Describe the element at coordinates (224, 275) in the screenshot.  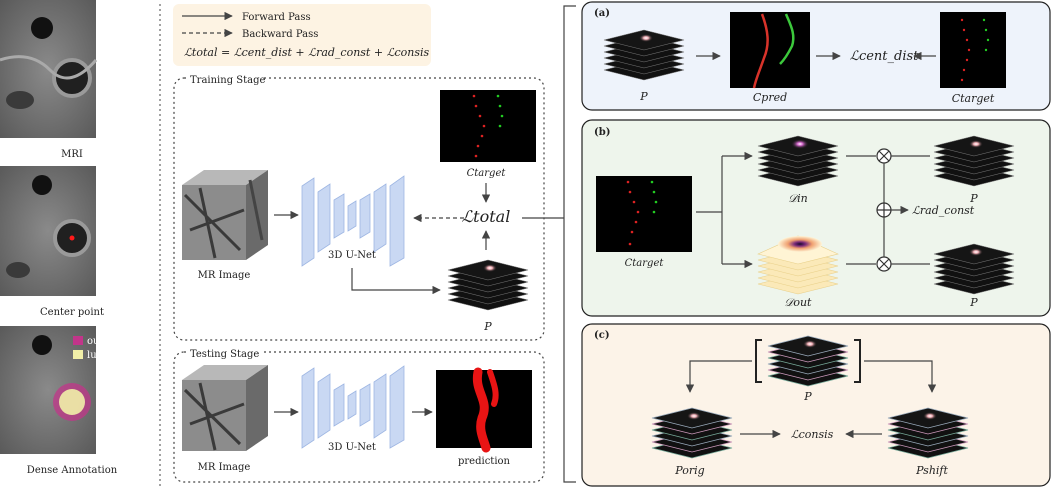
I see `training-mr-label: MR Image` at that location.